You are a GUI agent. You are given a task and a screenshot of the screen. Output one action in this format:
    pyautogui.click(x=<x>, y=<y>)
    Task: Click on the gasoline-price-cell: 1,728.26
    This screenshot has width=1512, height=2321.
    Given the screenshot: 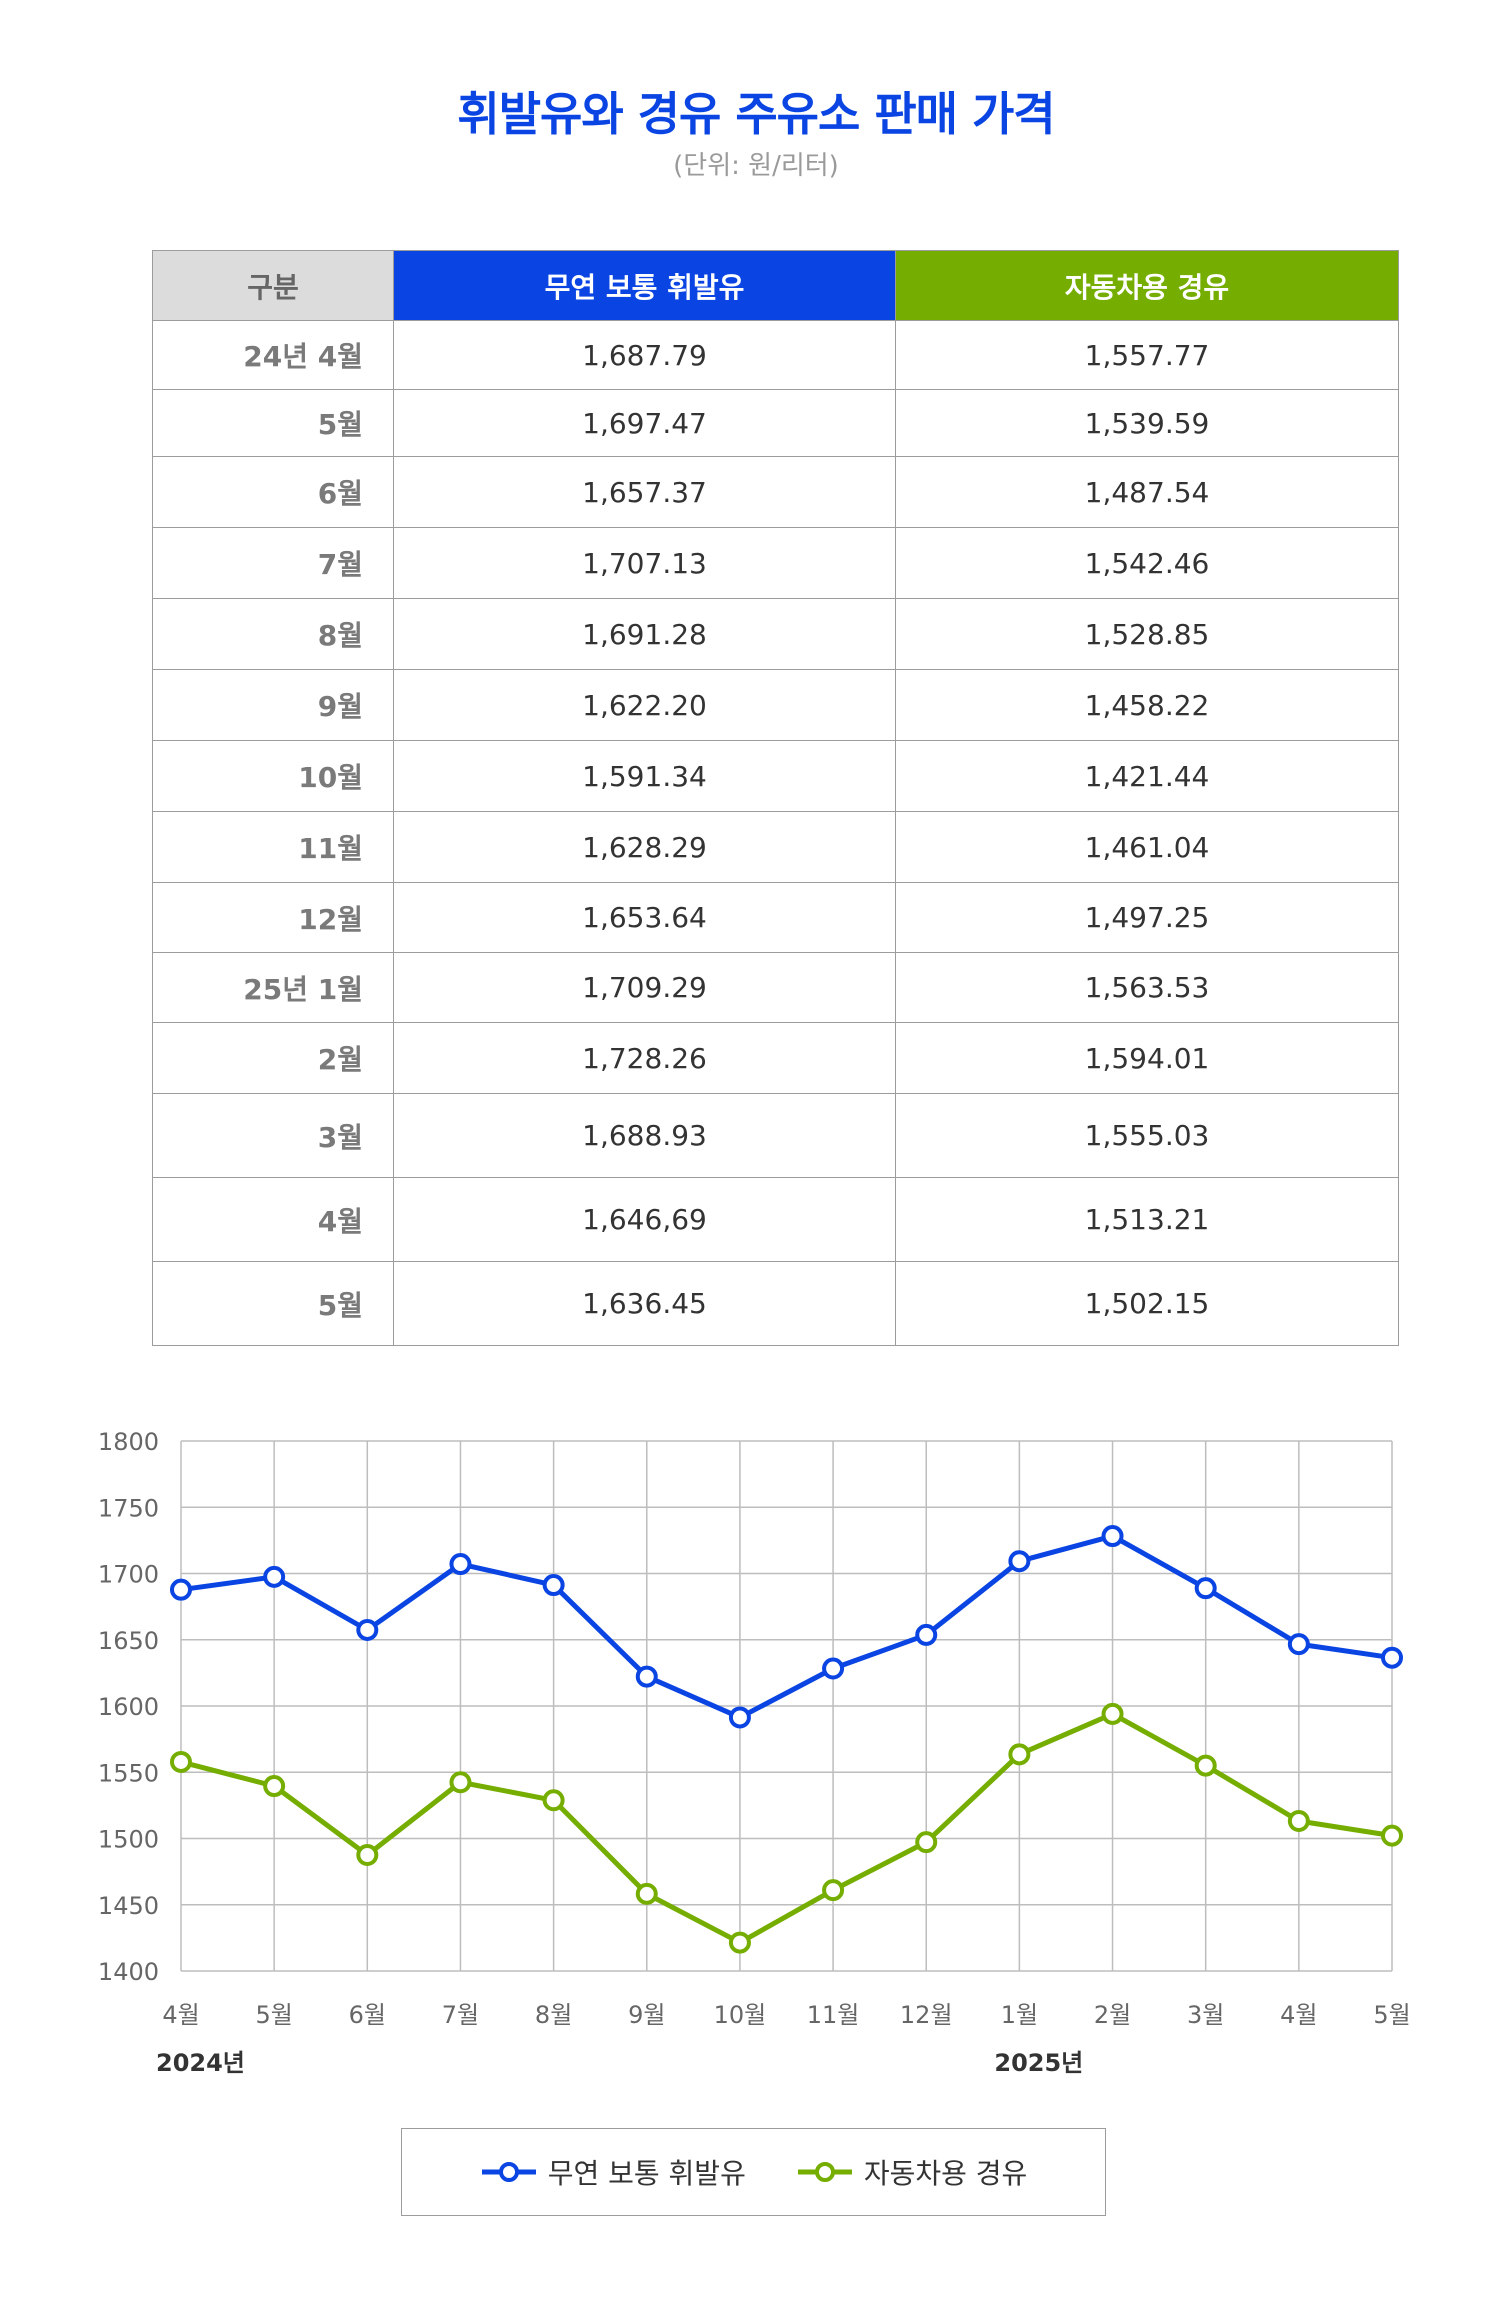 What is the action you would take?
    pyautogui.click(x=644, y=1058)
    